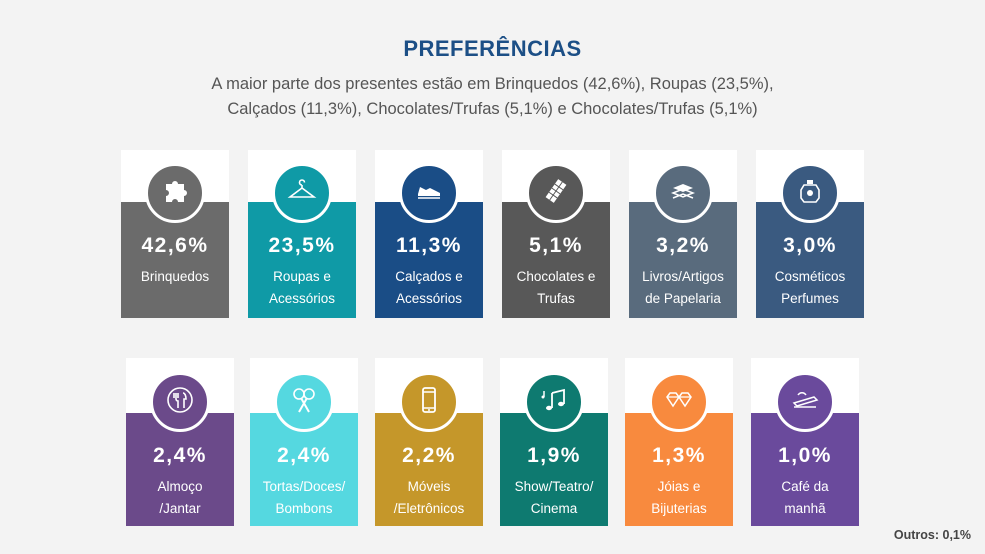 The width and height of the screenshot is (985, 554). What do you see at coordinates (302, 287) in the screenshot?
I see `card-label: Roupas e Acessórios` at bounding box center [302, 287].